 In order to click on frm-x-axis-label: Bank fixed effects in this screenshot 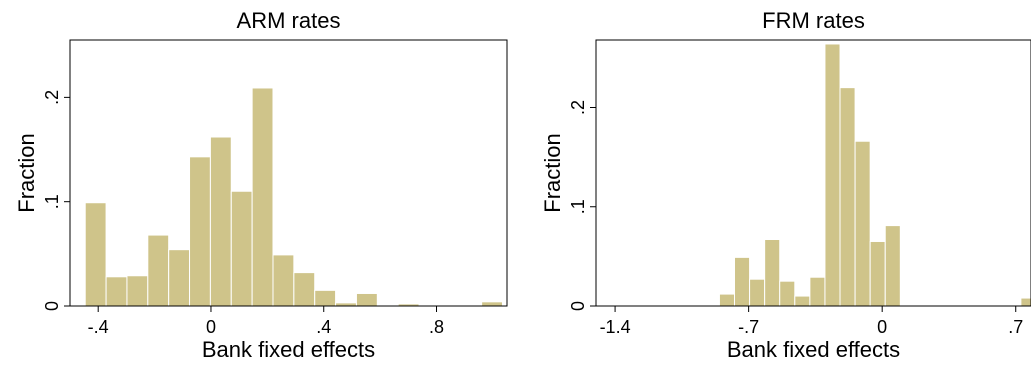, I will do `click(813, 348)`.